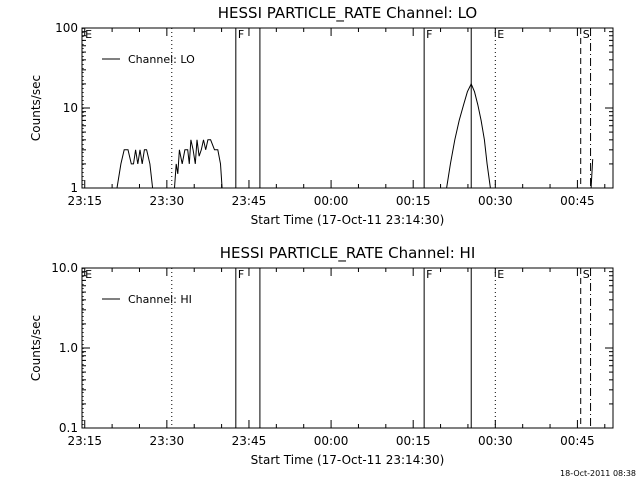 Image resolution: width=640 pixels, height=480 pixels. What do you see at coordinates (74, 188) in the screenshot?
I see `y-tick-label: 1` at bounding box center [74, 188].